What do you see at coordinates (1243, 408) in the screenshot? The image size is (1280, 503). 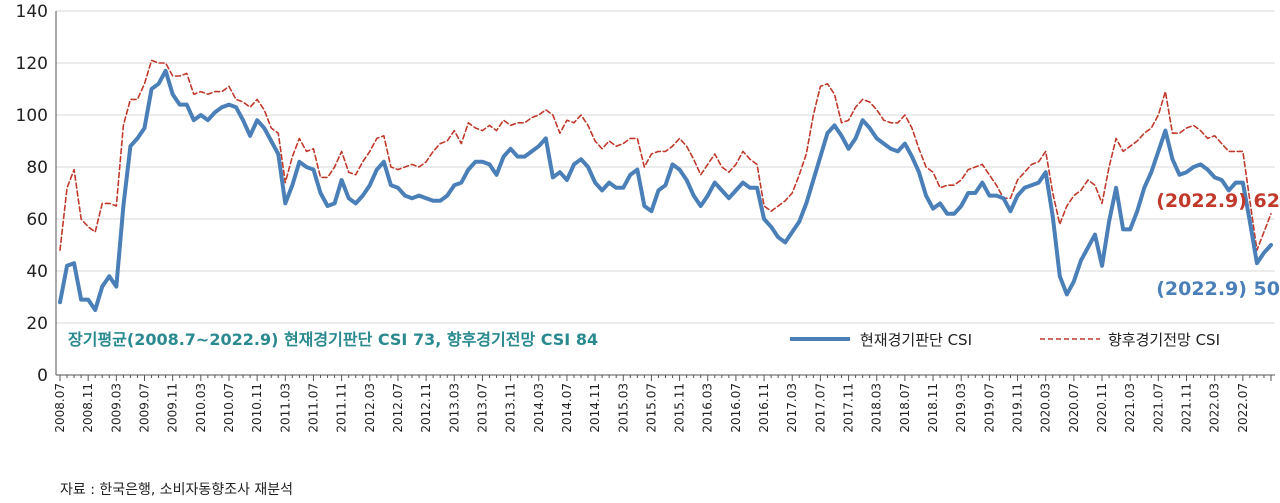 I see `x-tick-label: 2022.07` at bounding box center [1243, 408].